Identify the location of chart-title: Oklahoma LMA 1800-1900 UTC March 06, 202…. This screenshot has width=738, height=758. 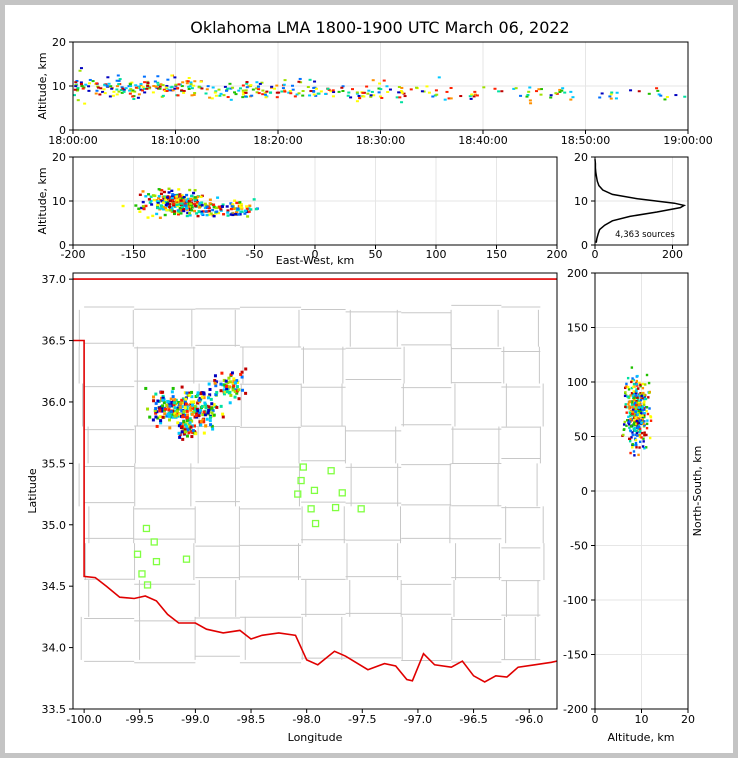
(379, 27).